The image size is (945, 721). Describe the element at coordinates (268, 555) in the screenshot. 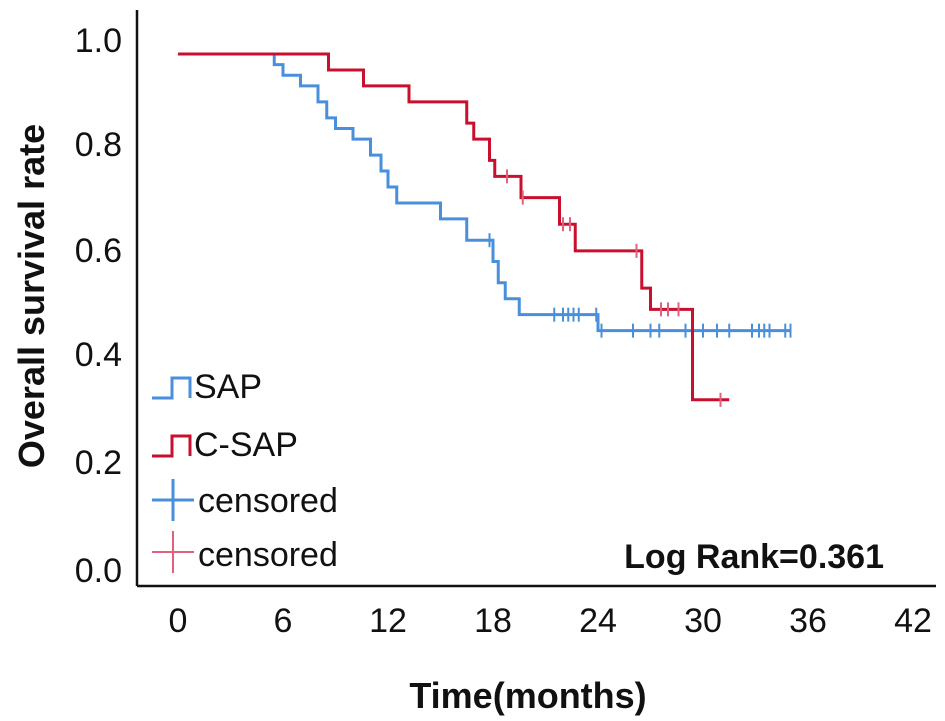

I see `legend-label-censored-c-sap: censored` at that location.